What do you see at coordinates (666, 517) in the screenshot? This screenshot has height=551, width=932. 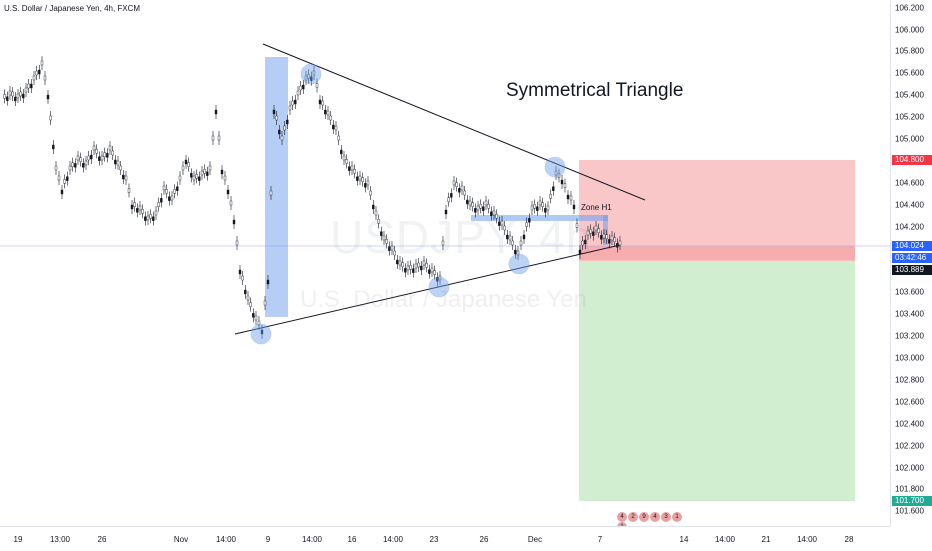 I see `event-flag-icon: 3` at bounding box center [666, 517].